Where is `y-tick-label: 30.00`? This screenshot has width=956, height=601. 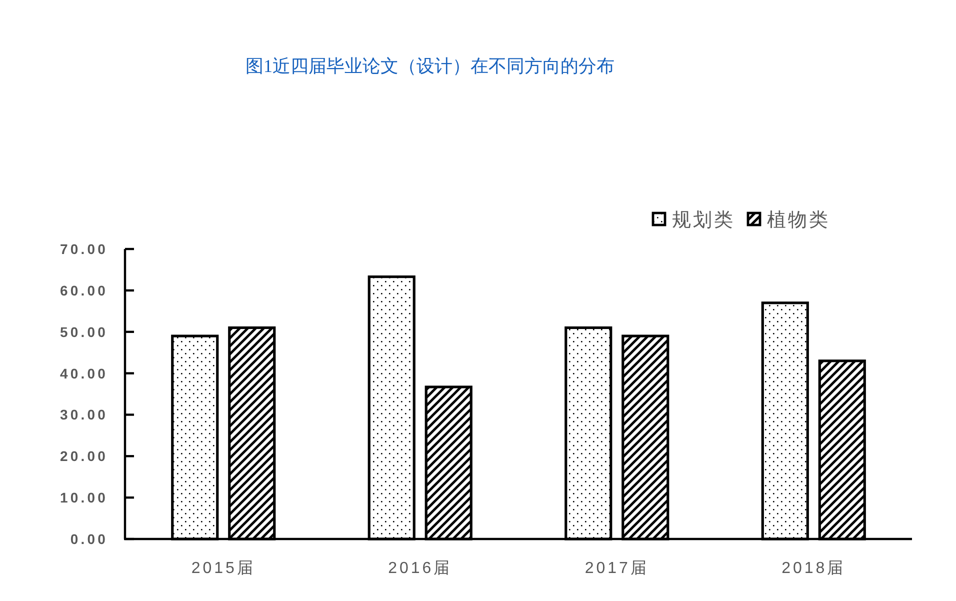 y-tick-label: 30.00 is located at coordinates (84, 414).